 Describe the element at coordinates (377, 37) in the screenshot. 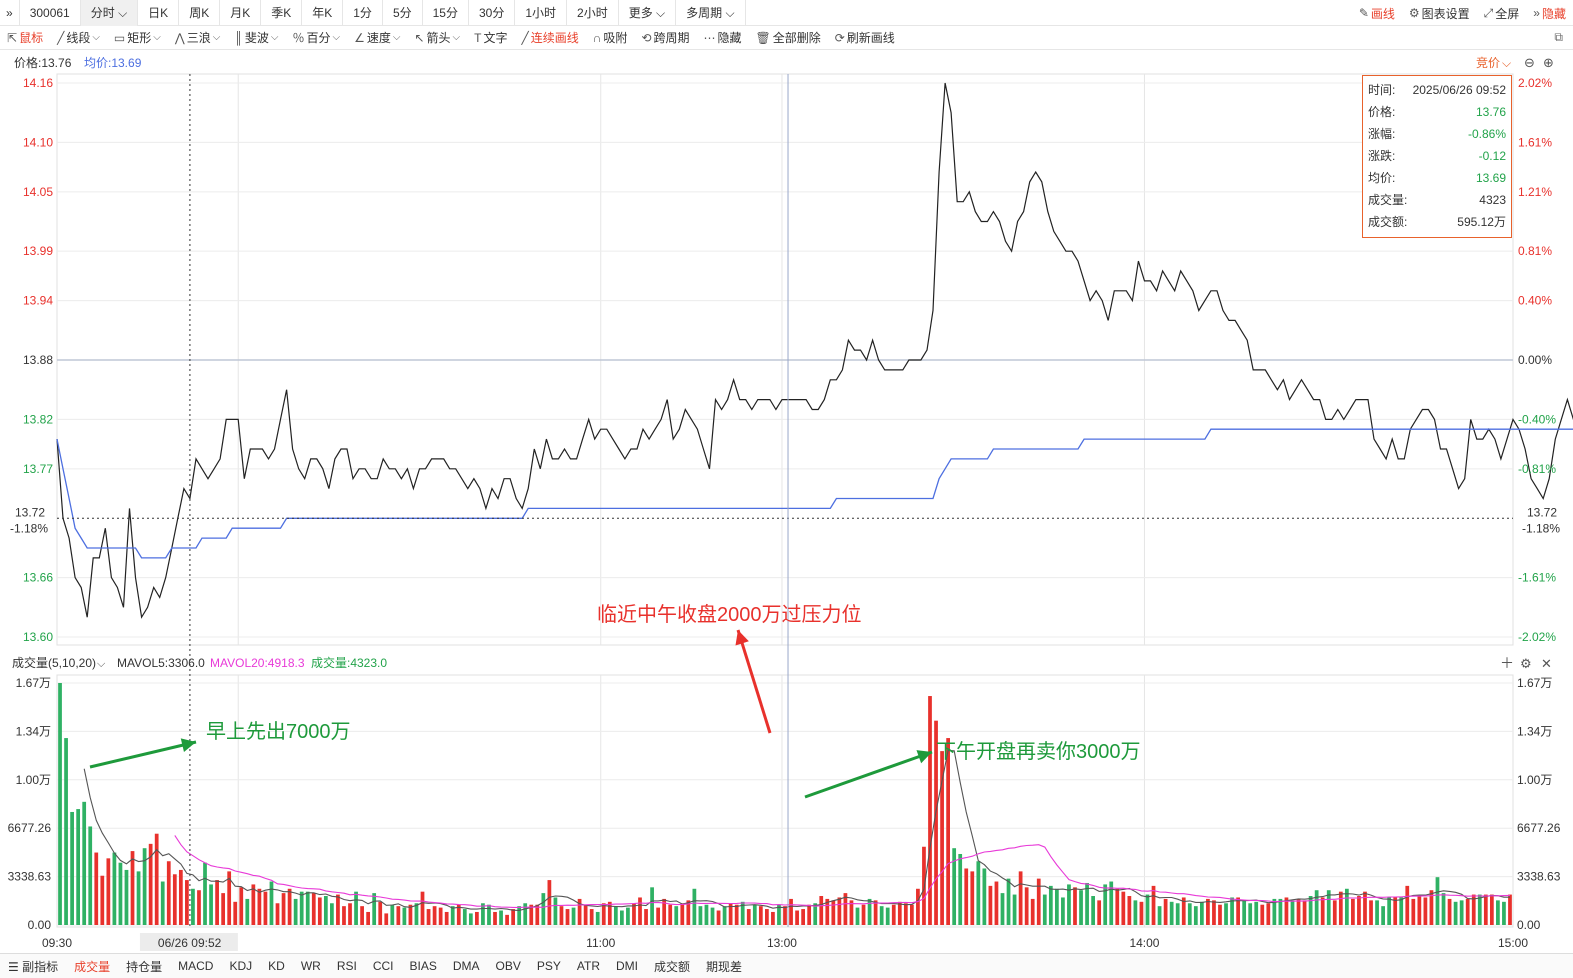

I see `tool-button: ∠ 速度 ⌵` at that location.